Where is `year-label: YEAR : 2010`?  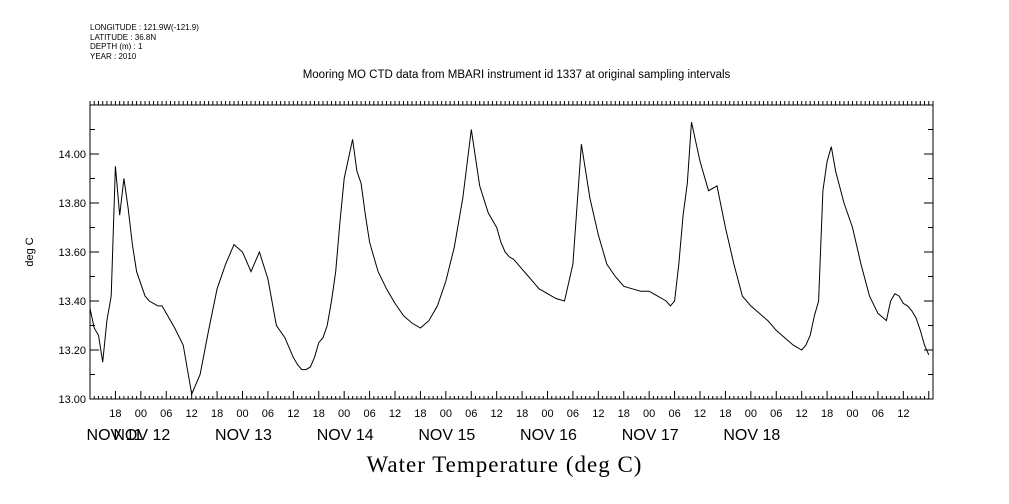 year-label: YEAR : 2010 is located at coordinates (113, 56).